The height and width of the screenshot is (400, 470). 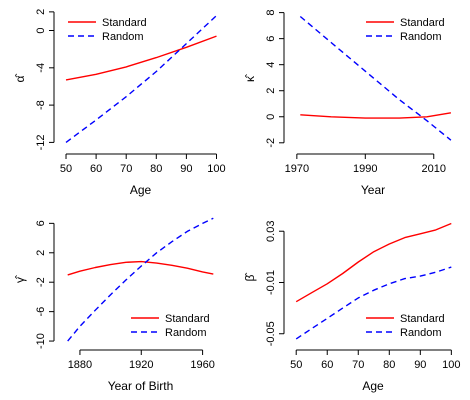 I want to click on y-axis-title: κ̂, so click(x=250, y=78).